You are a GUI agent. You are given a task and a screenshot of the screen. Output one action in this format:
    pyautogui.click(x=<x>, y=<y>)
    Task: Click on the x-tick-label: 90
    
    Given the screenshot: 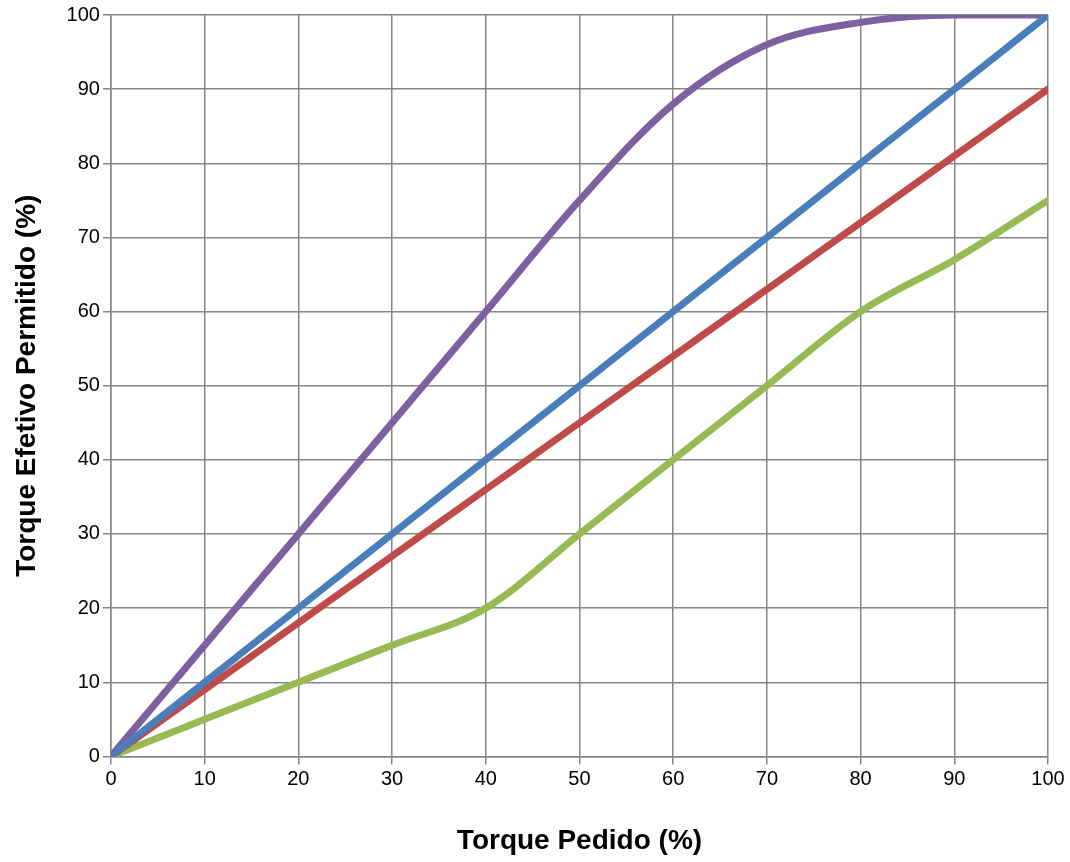 What is the action you would take?
    pyautogui.click(x=954, y=777)
    